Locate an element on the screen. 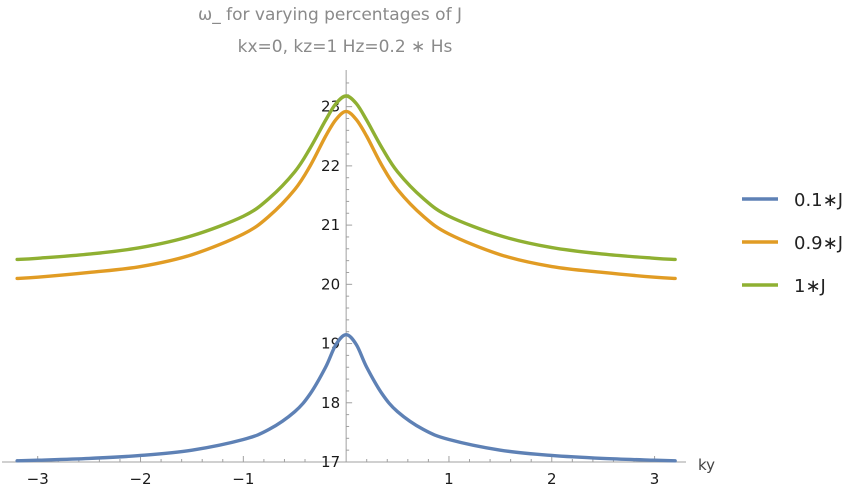  x-tick-label: 2 is located at coordinates (552, 479).